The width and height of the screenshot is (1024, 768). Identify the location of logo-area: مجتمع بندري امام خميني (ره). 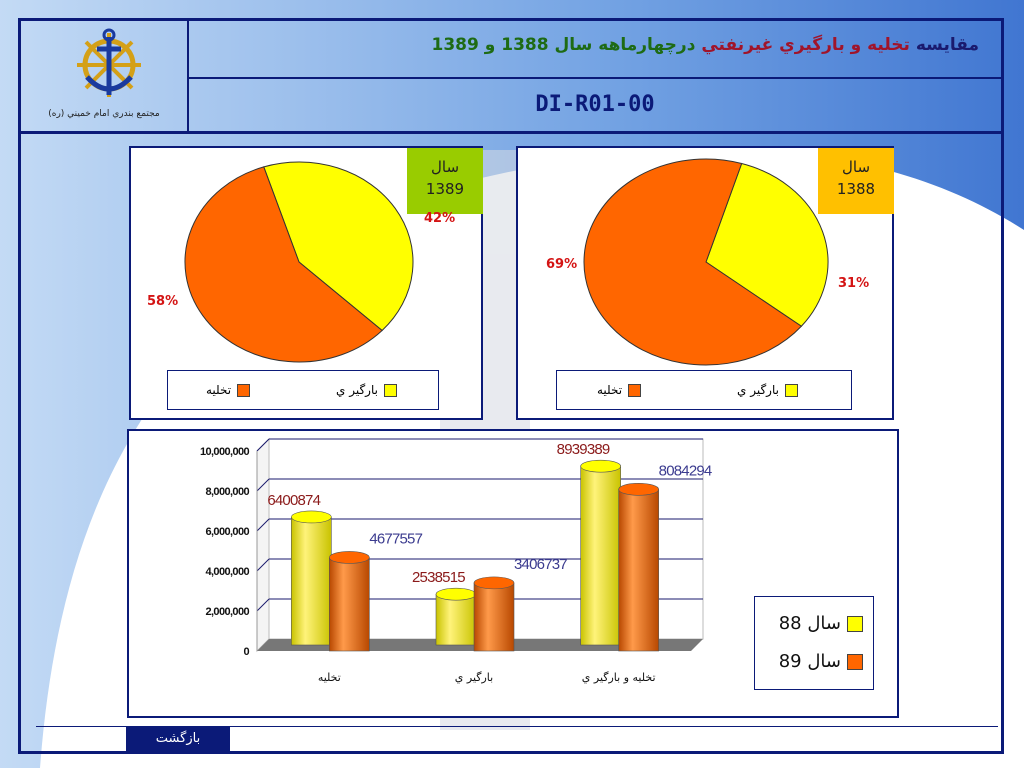
(105, 76).